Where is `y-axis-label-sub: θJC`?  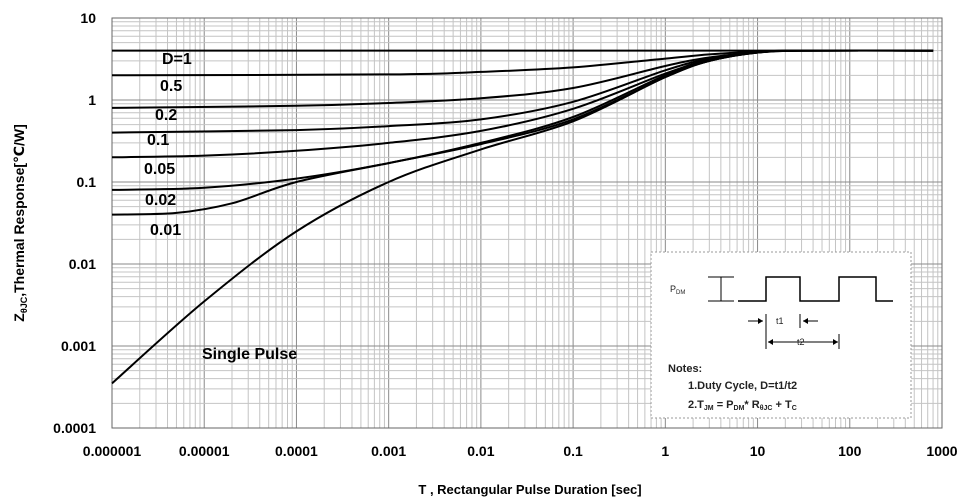 y-axis-label-sub: θJC is located at coordinates (24, 304).